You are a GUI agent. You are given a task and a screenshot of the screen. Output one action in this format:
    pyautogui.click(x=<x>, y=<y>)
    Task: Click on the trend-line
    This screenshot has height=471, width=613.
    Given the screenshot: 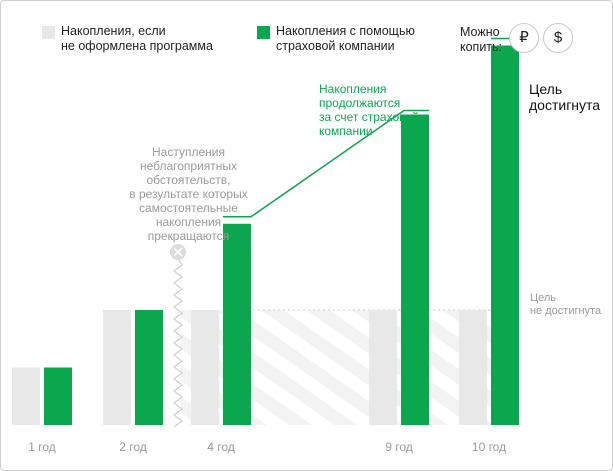 What is the action you would take?
    pyautogui.click(x=326, y=163)
    